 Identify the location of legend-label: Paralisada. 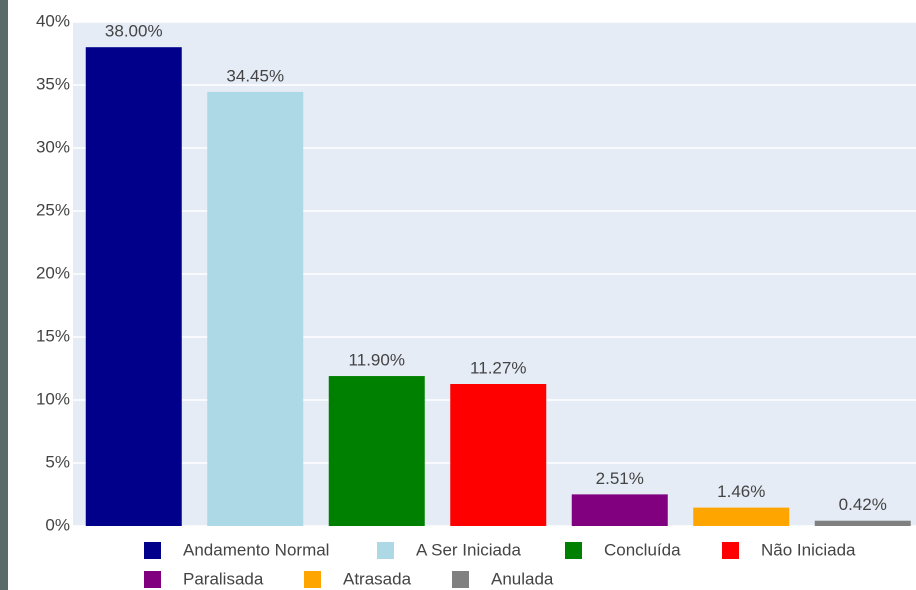
(223, 578).